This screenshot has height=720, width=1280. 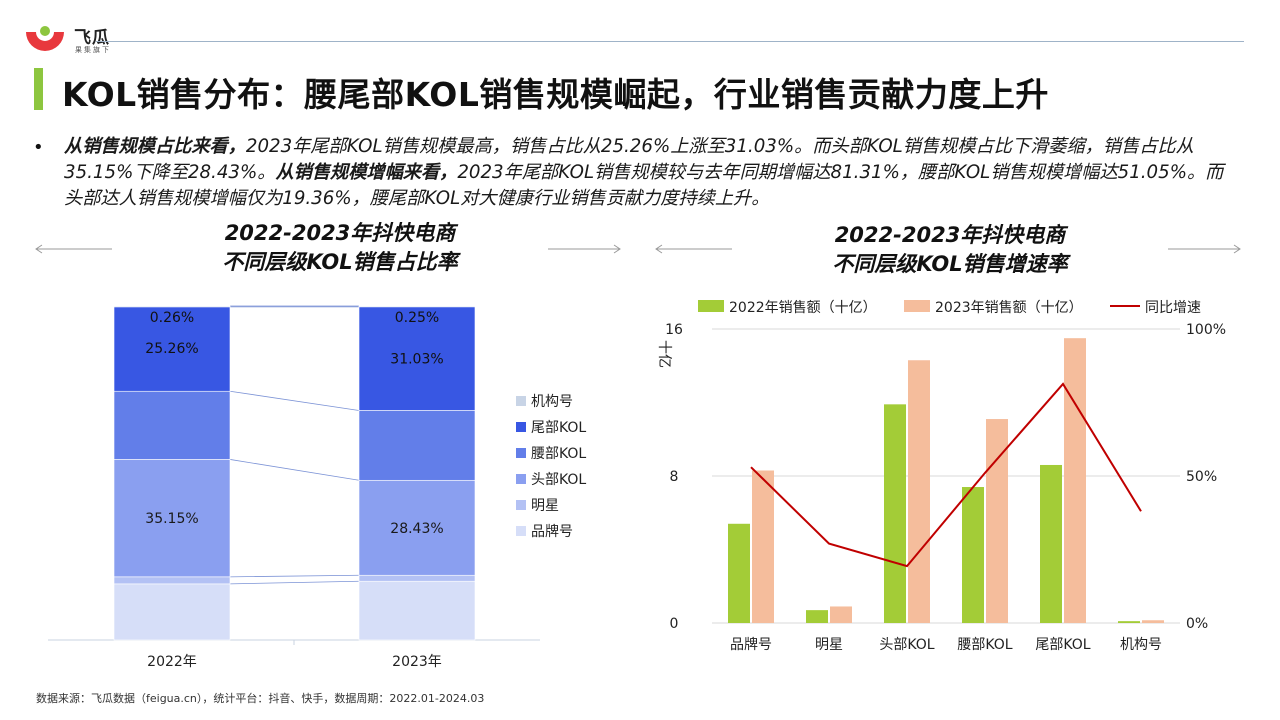 What do you see at coordinates (92, 38) in the screenshot?
I see `brand-name: 飞瓜` at bounding box center [92, 38].